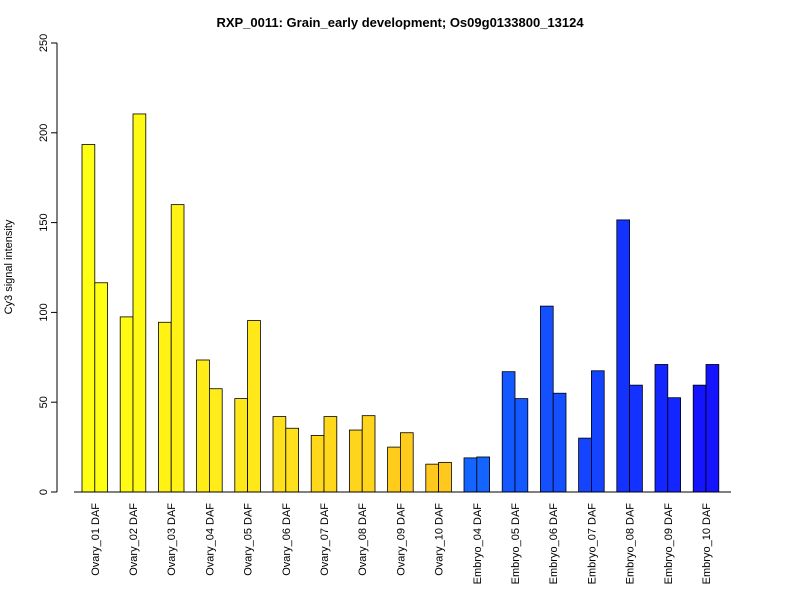 The height and width of the screenshot is (600, 800). I want to click on x-tick-label: Ovary_04 DAF, so click(210, 539).